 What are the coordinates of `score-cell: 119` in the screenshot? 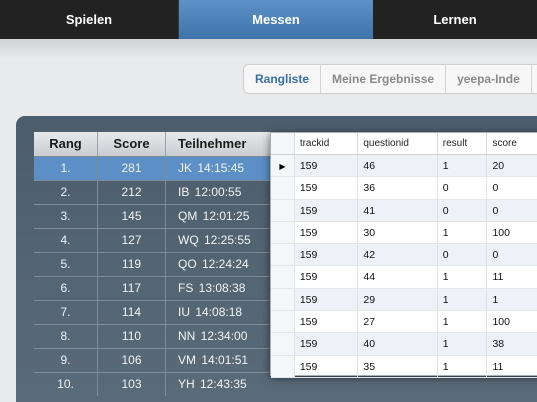 It's located at (132, 264).